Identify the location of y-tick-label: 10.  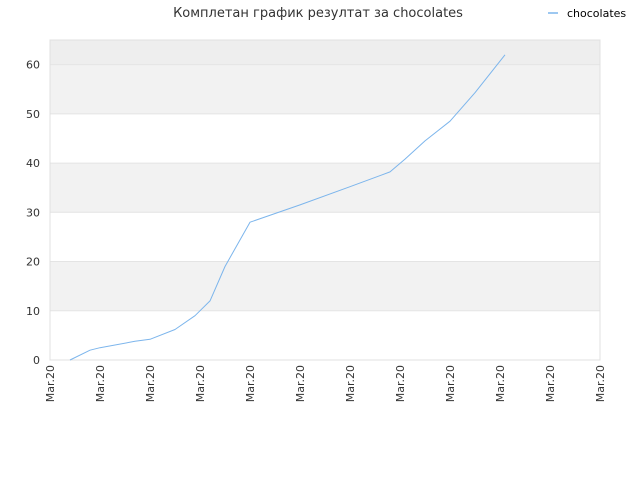
(33, 311).